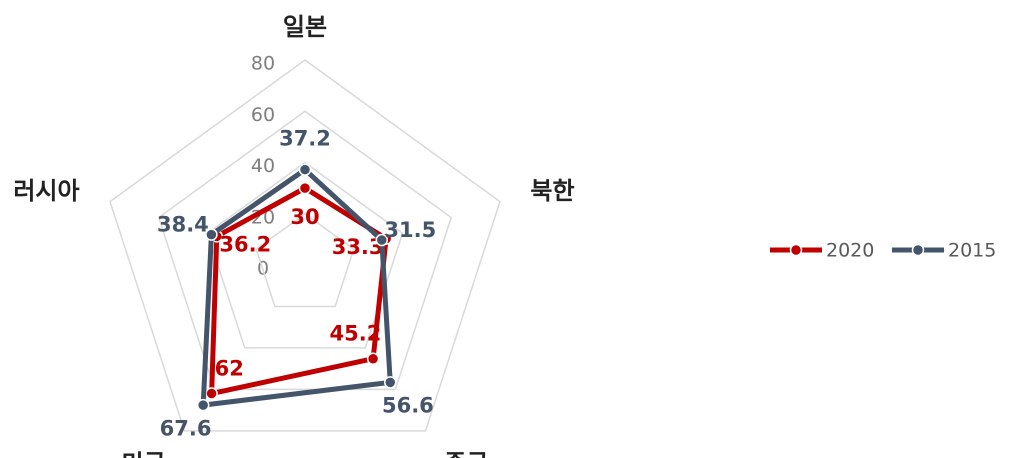 The image size is (1011, 458). I want to click on category-label: 북한, so click(552, 191).